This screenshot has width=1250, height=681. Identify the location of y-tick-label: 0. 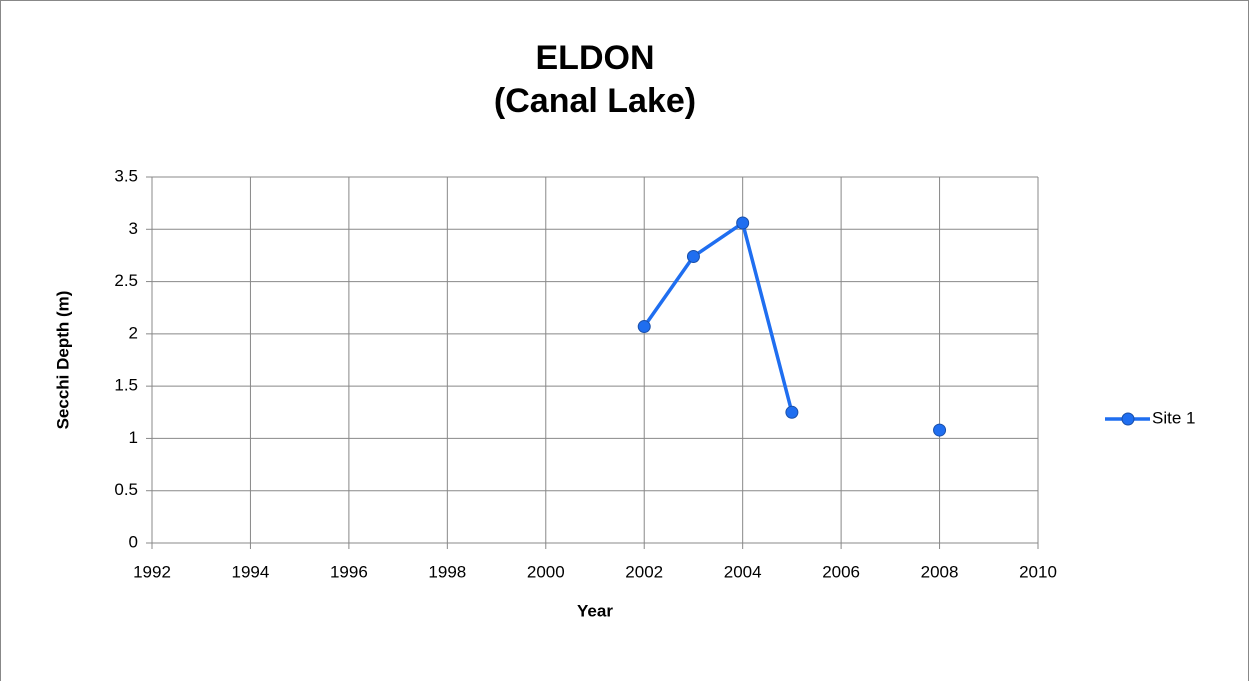
(133, 541).